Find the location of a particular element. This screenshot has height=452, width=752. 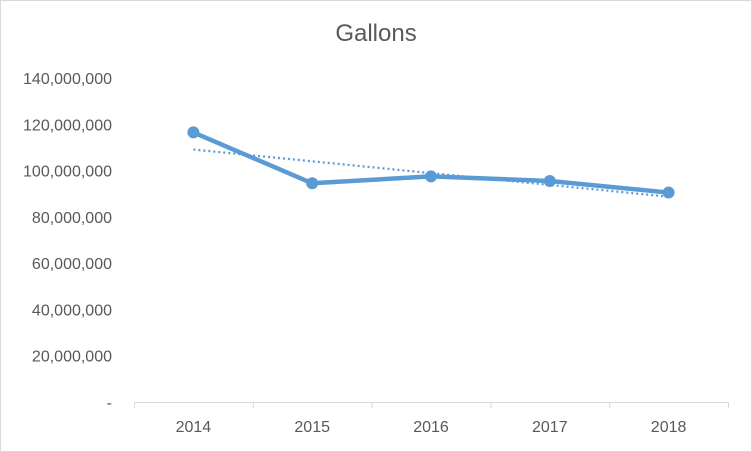

y-tick-label: 20,000,000 is located at coordinates (72, 357).